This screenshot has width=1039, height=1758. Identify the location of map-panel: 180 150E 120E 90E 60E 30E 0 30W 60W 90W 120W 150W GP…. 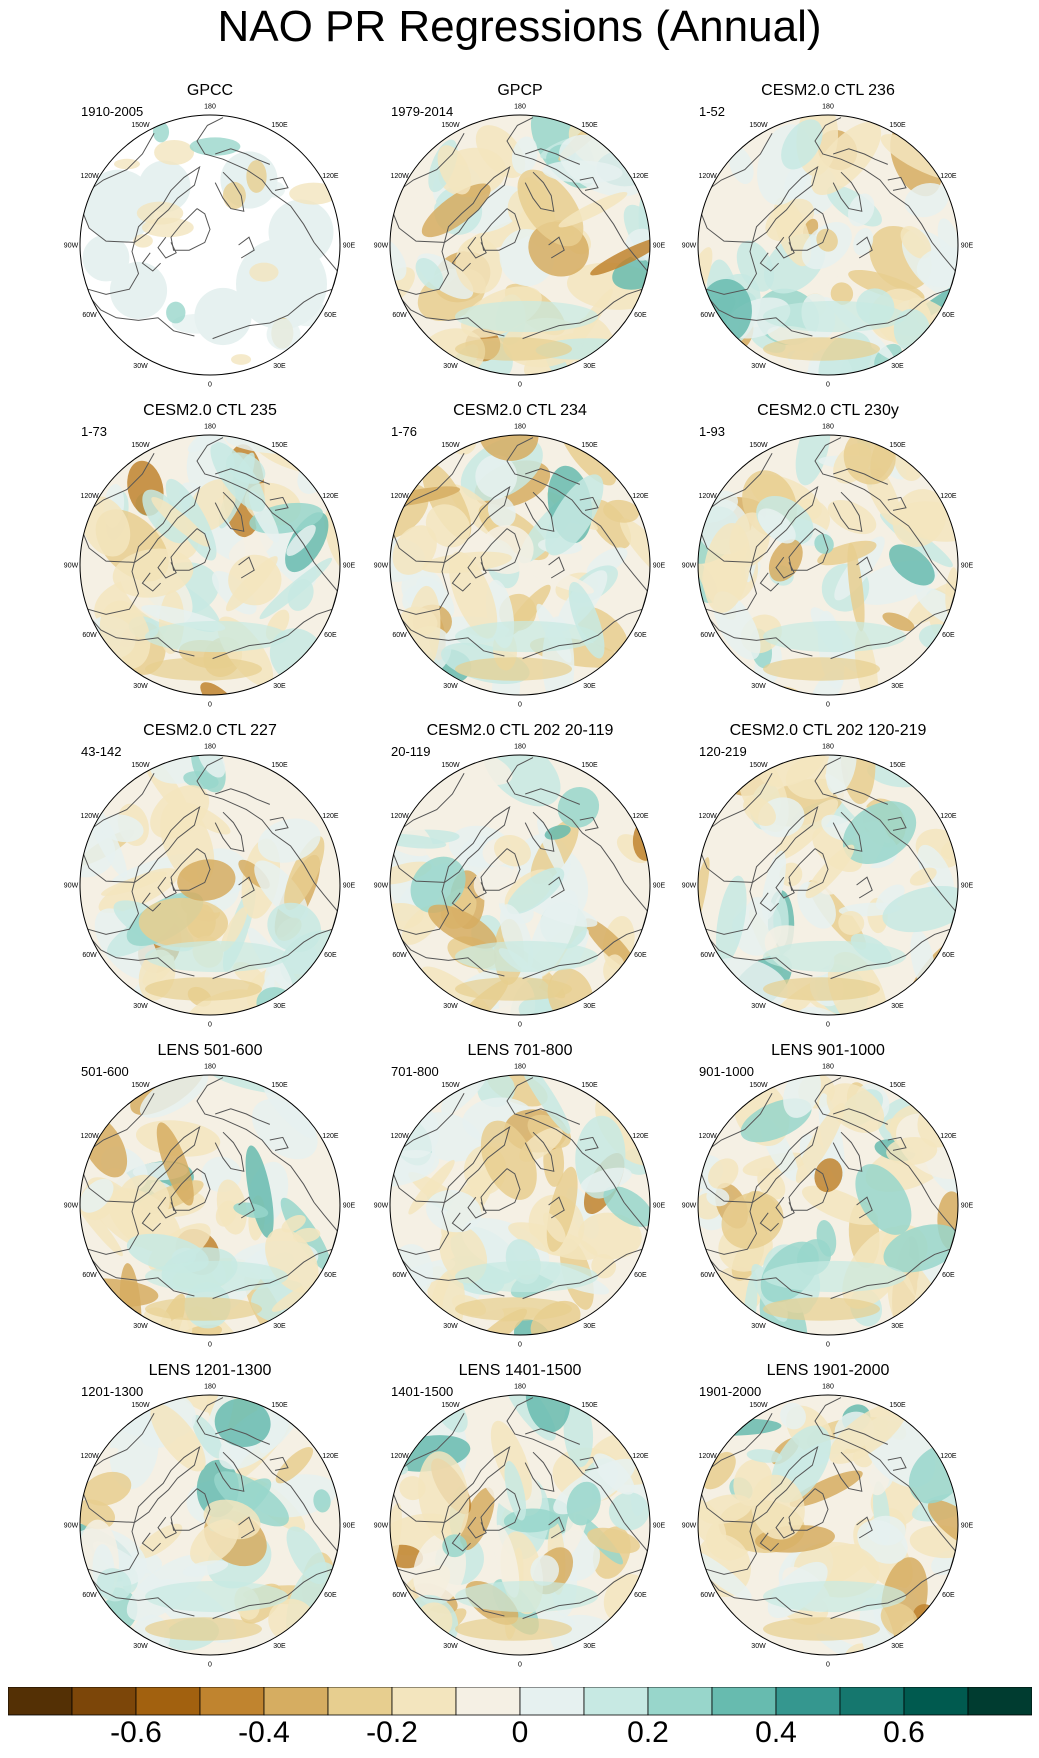
(210, 241).